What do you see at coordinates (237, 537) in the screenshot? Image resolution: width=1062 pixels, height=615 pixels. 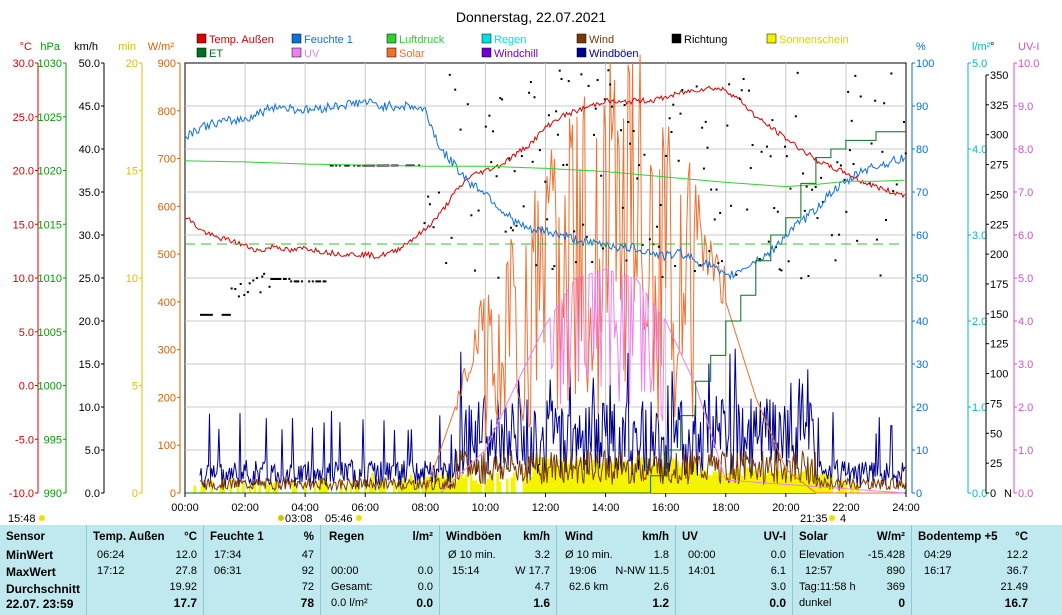 I see `hum-header: Feuchte 1` at bounding box center [237, 537].